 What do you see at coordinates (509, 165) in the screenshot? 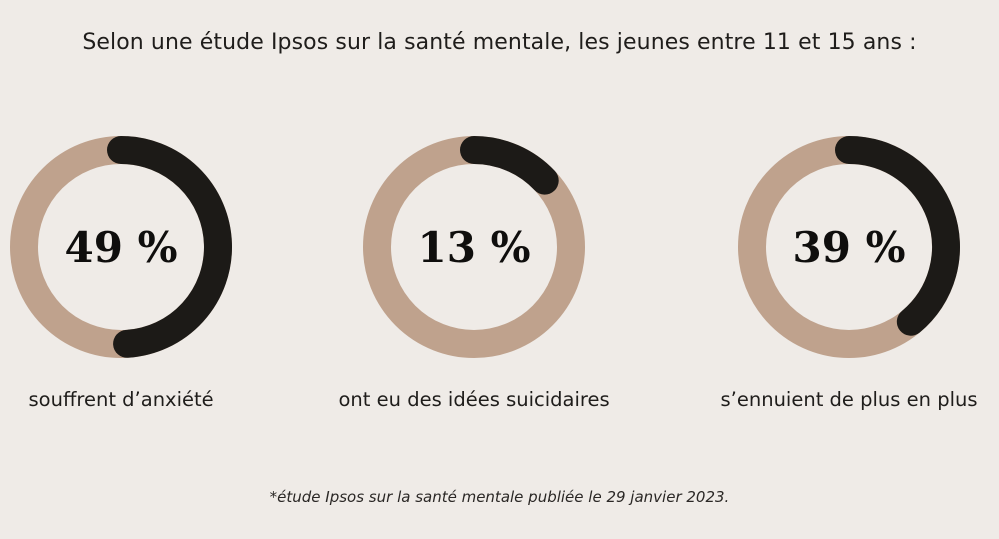
I see `donut-arc-suicidal-thoughts` at bounding box center [509, 165].